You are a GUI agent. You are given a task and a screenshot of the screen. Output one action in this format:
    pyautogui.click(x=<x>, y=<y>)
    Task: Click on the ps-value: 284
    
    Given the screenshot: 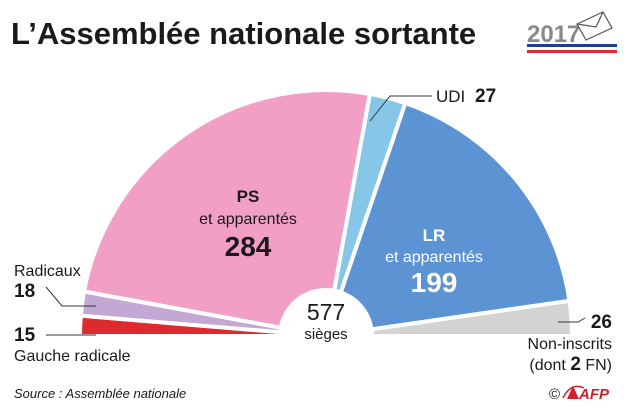 What is the action you would take?
    pyautogui.click(x=248, y=246)
    